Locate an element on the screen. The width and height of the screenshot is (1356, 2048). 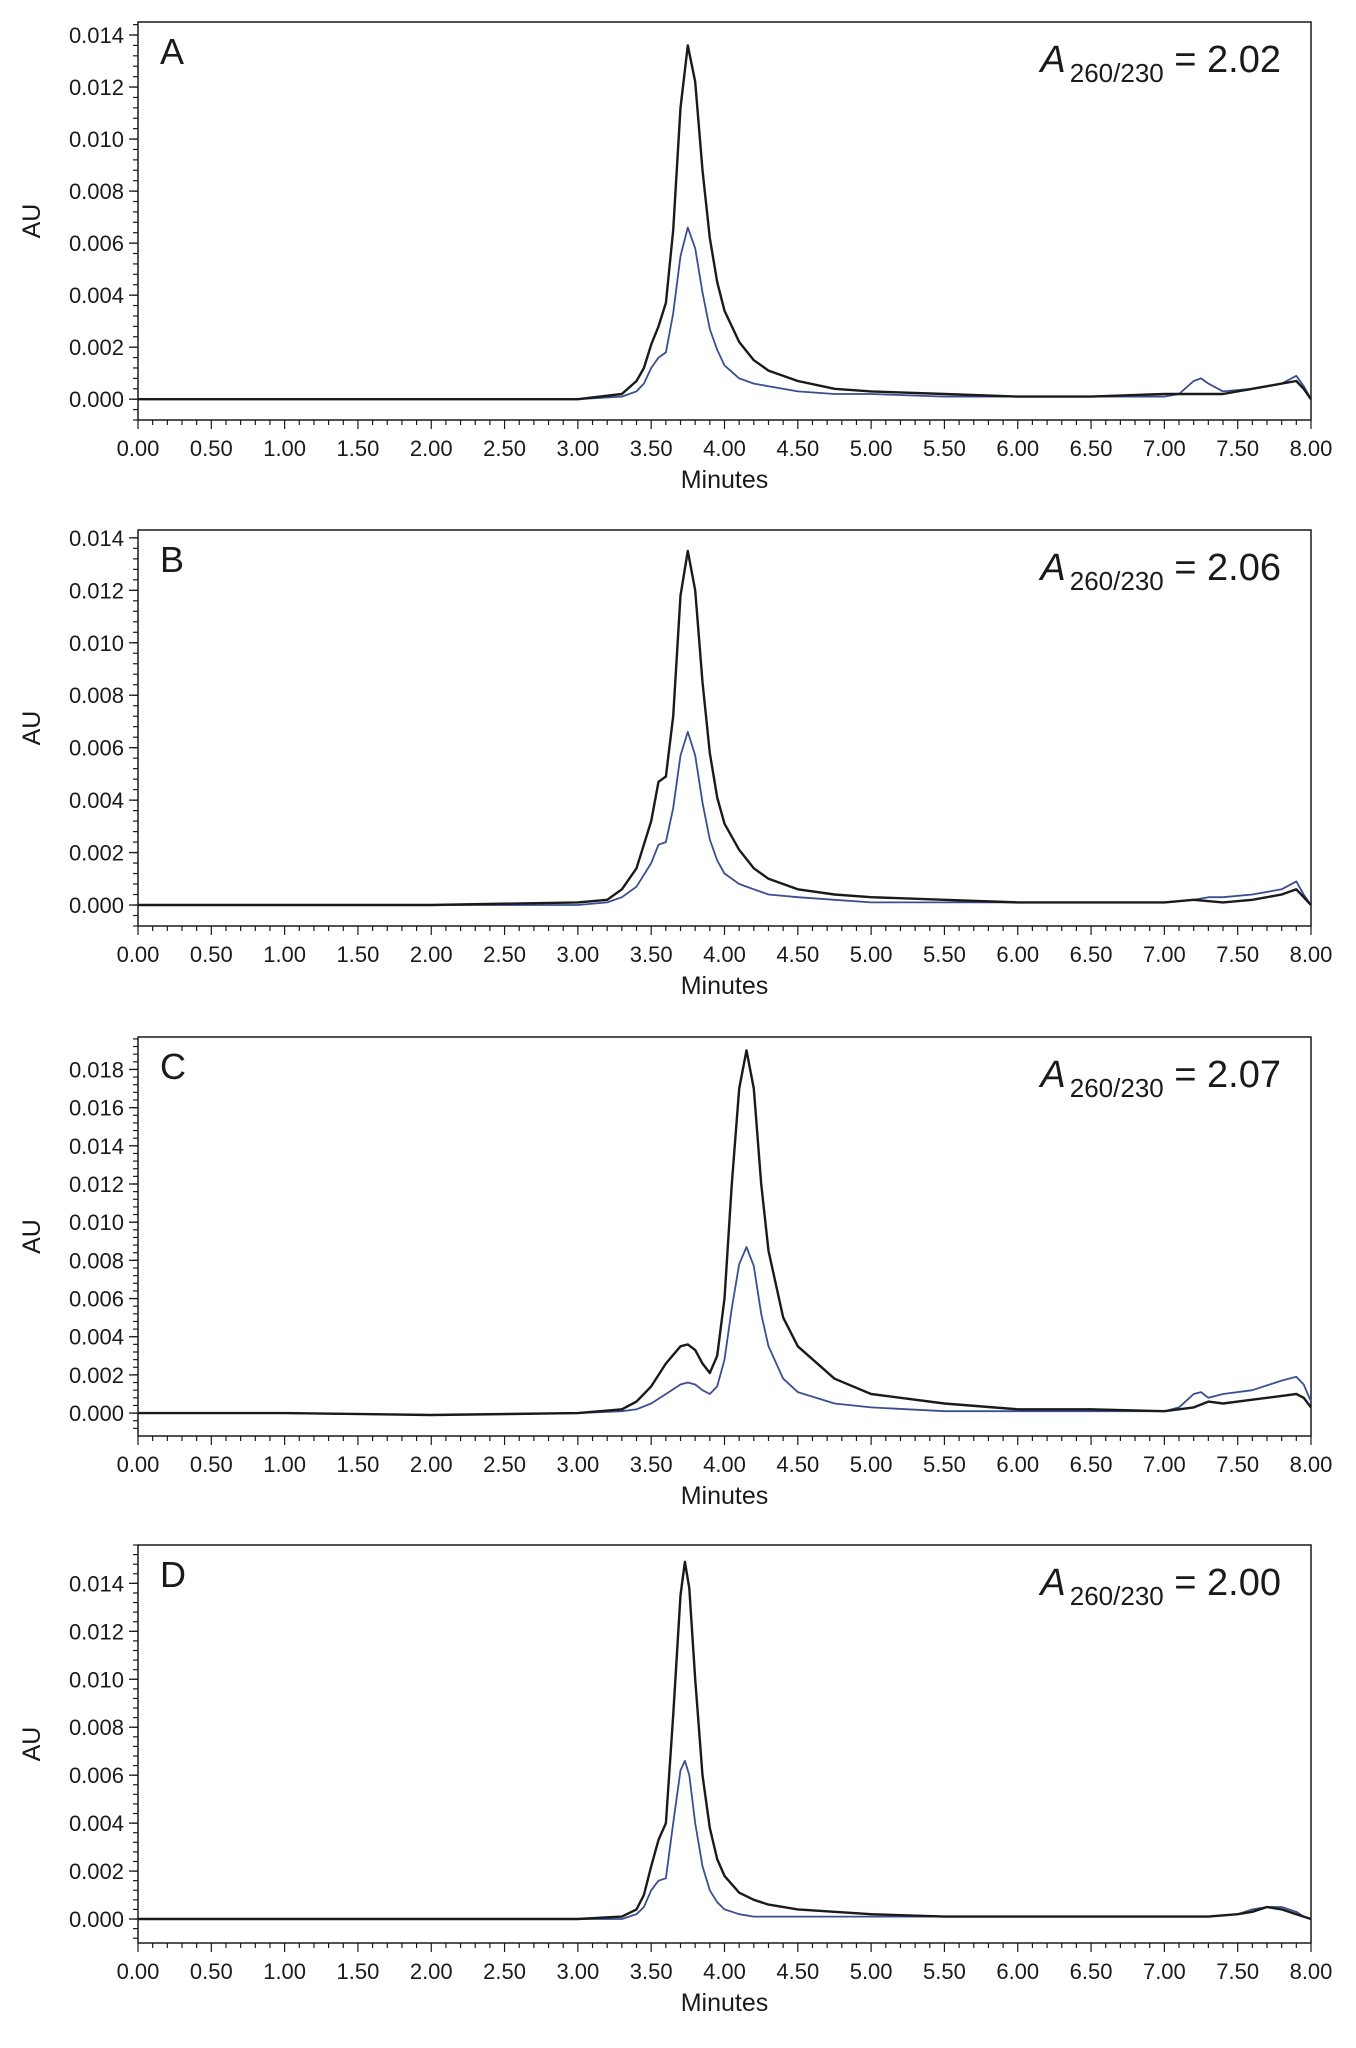
x-tick-label: 7.50 is located at coordinates (1237, 1971).